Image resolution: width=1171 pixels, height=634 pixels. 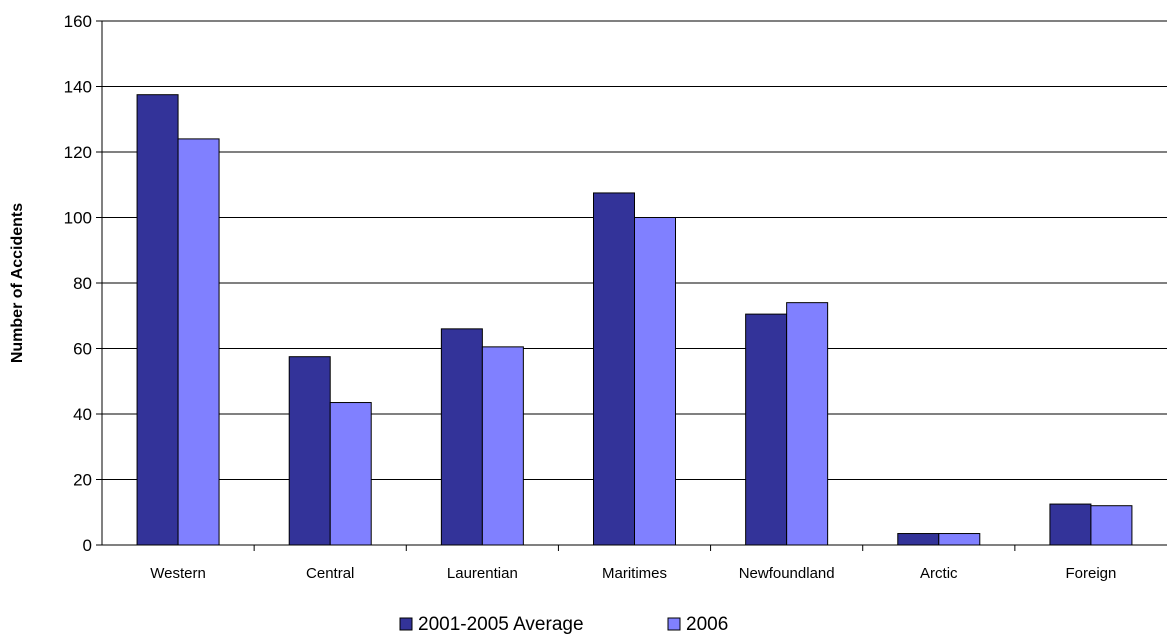 I want to click on y-tick-label: 20, so click(x=82, y=480).